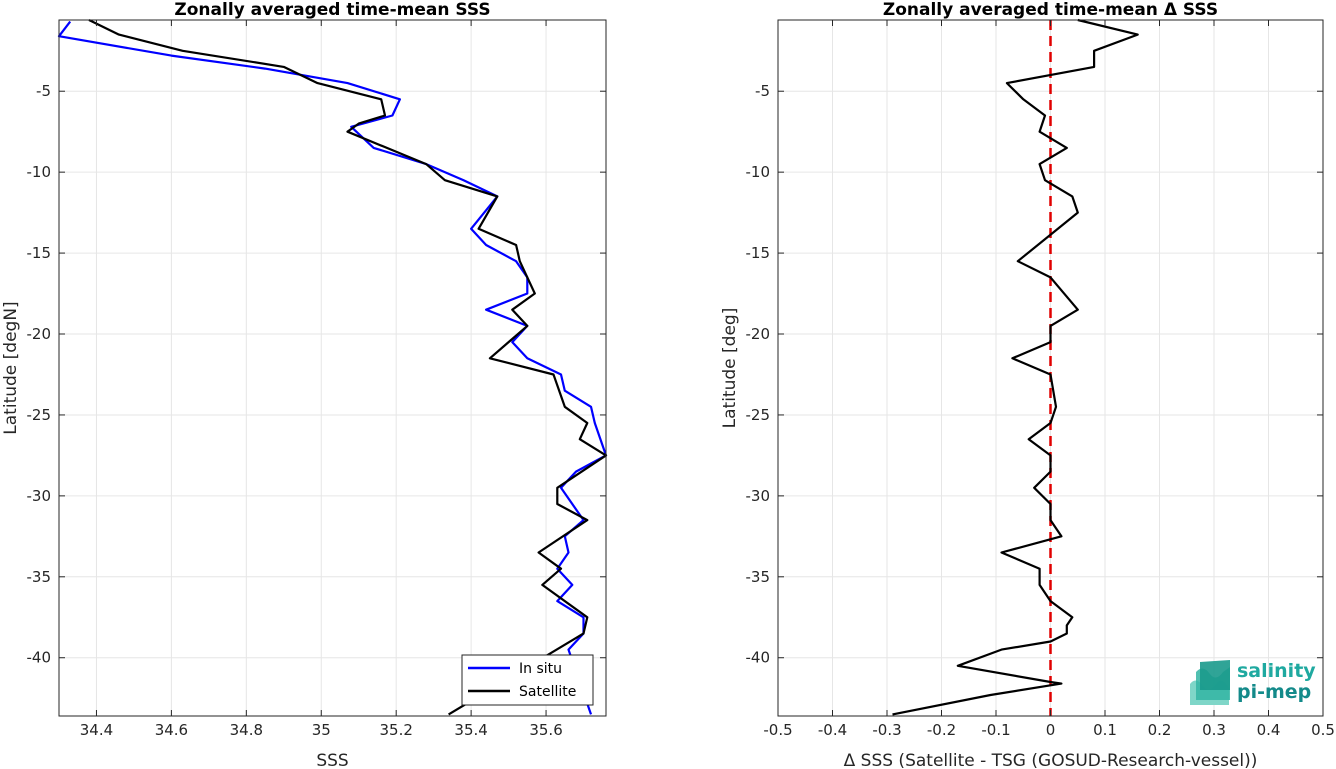 This screenshot has height=769, width=1336. I want to click on legend-box, so click(527, 680).